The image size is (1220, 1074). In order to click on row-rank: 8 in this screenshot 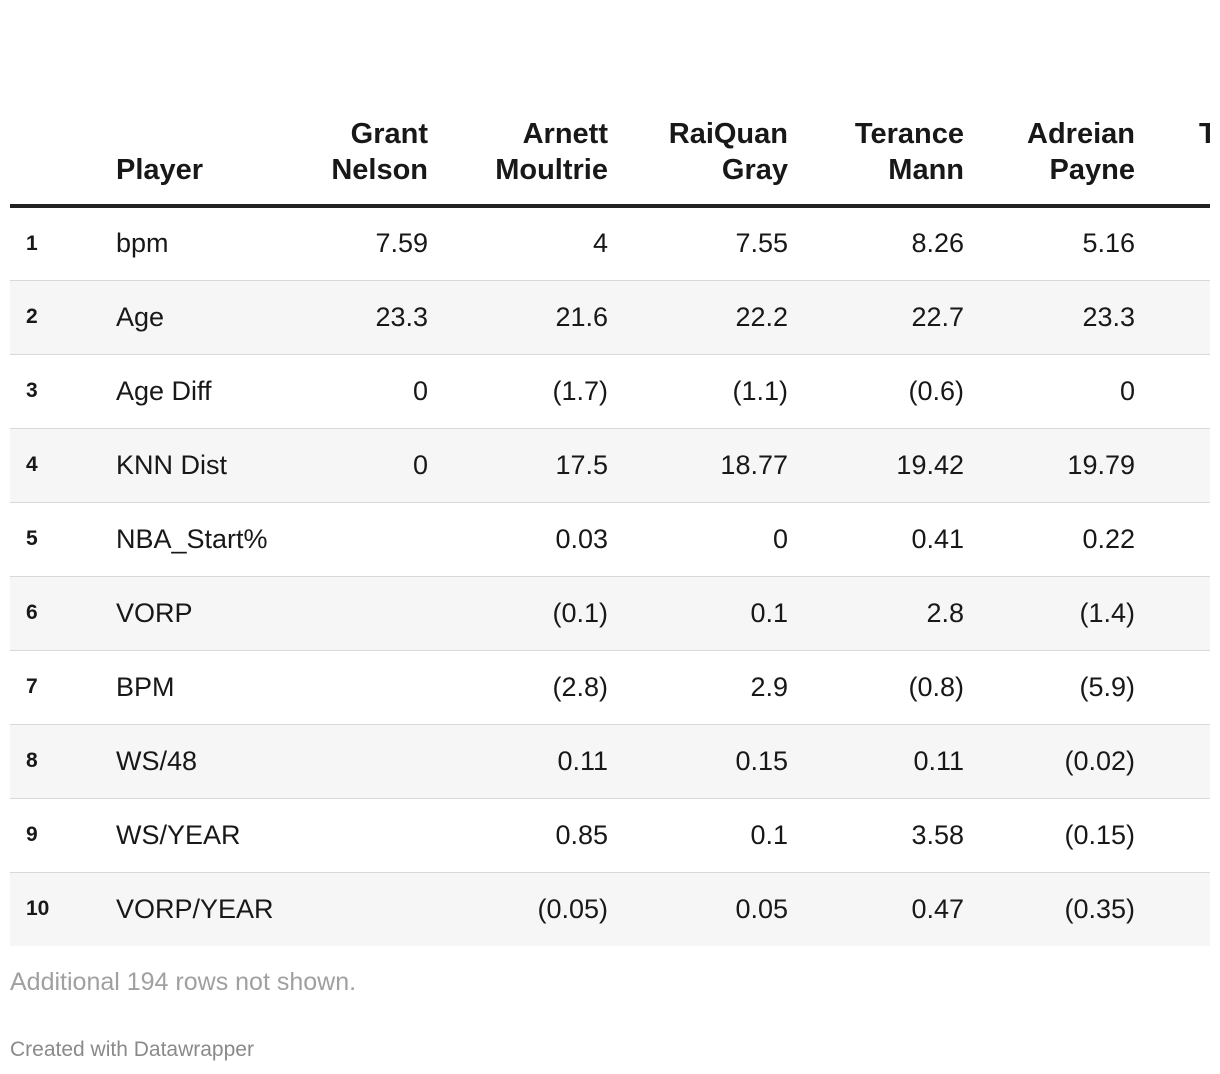, I will do `click(32, 760)`.